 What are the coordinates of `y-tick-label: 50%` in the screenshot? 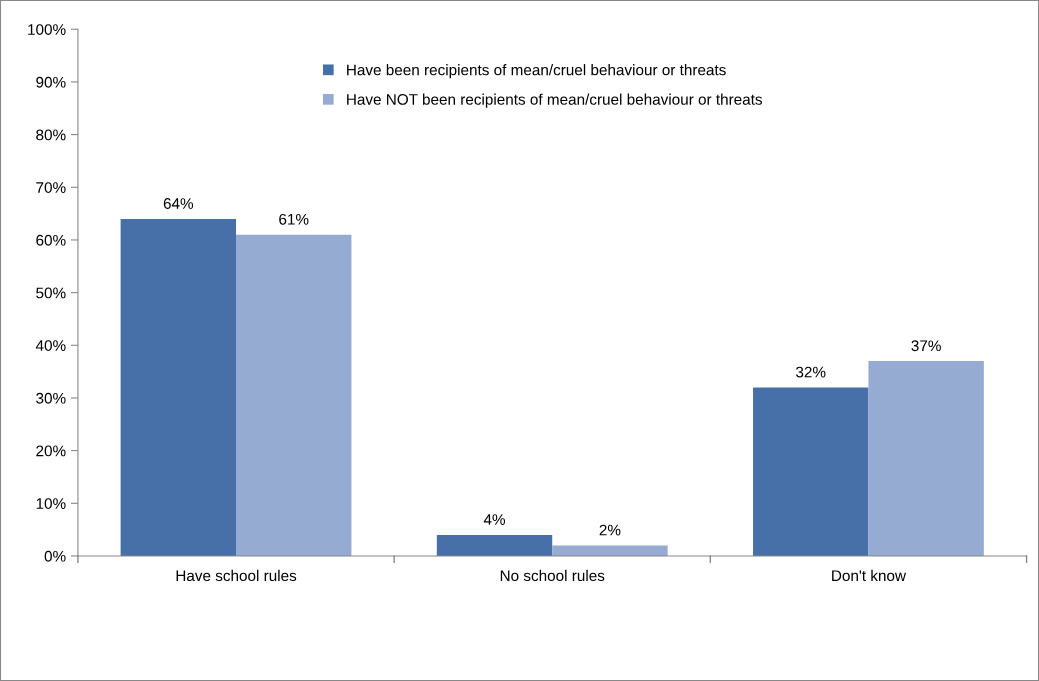 It's located at (51, 293).